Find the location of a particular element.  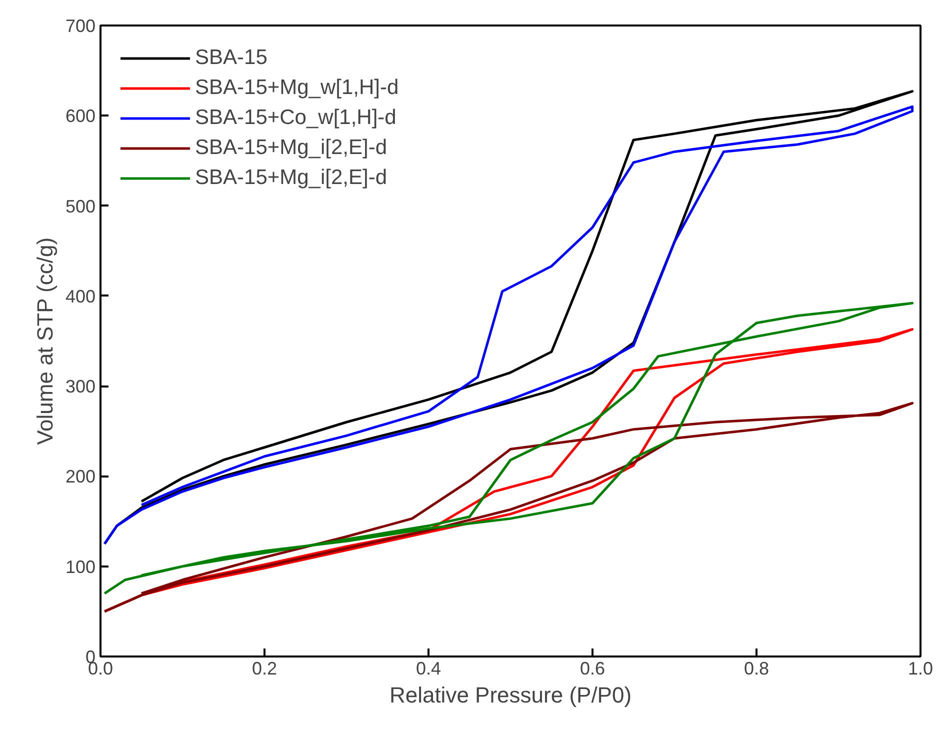

legend-label: SBA-15+Co_w[1,H]-d is located at coordinates (295, 118).